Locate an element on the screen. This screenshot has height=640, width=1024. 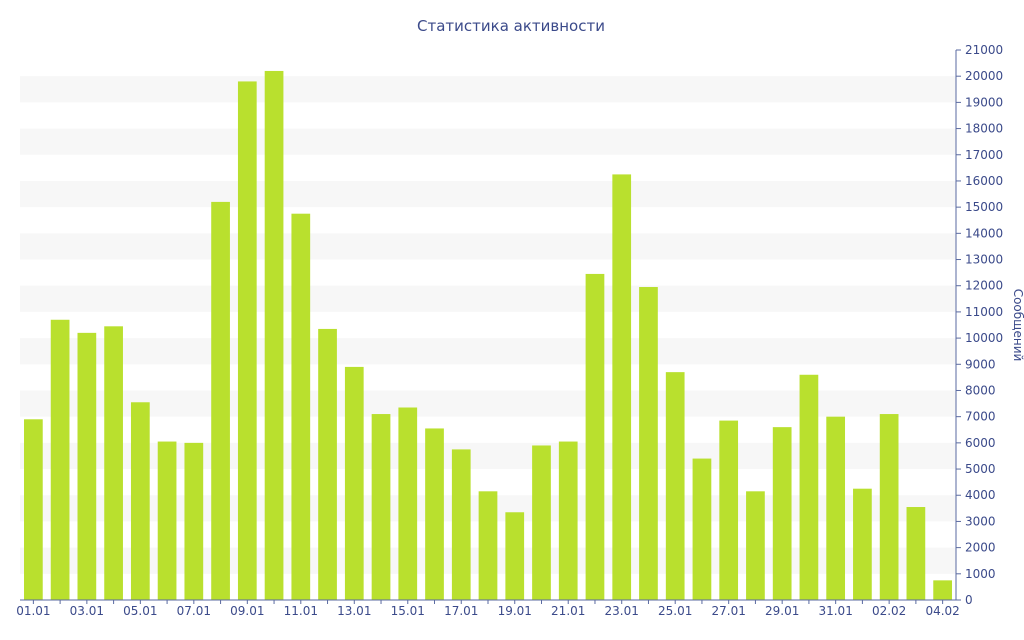
x-tick-label: 11.01 is located at coordinates (301, 611).